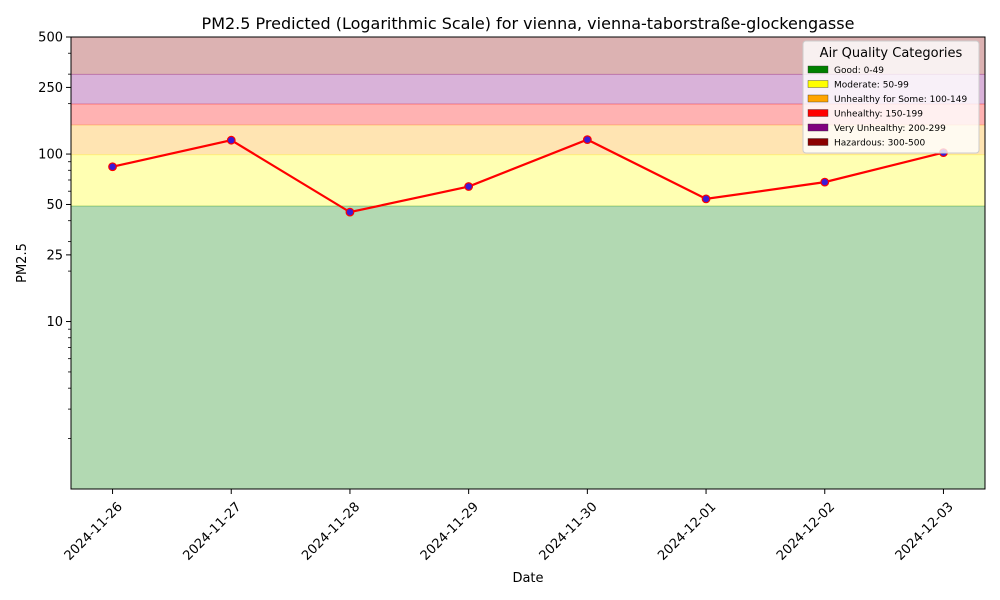 Image resolution: width=1000 pixels, height=600 pixels. I want to click on y-tick-label-1: 25, so click(54, 255).